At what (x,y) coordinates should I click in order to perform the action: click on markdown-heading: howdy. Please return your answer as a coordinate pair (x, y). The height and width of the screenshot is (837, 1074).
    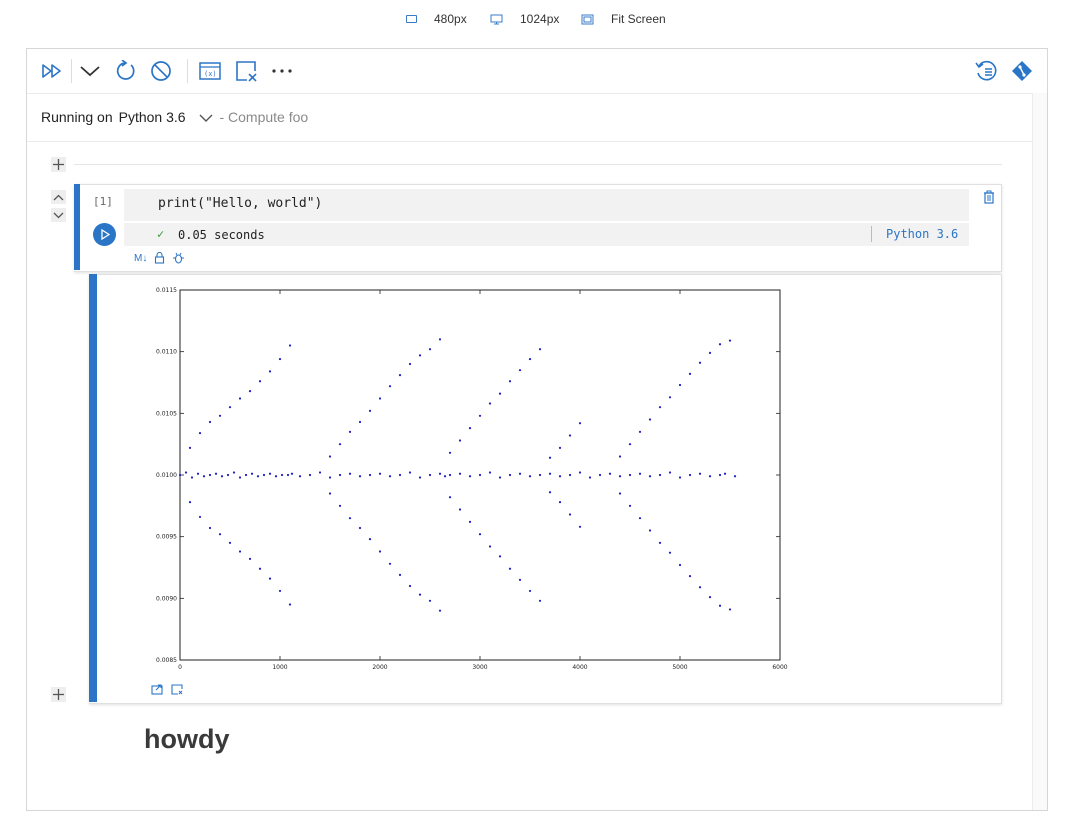
    Looking at the image, I should click on (187, 739).